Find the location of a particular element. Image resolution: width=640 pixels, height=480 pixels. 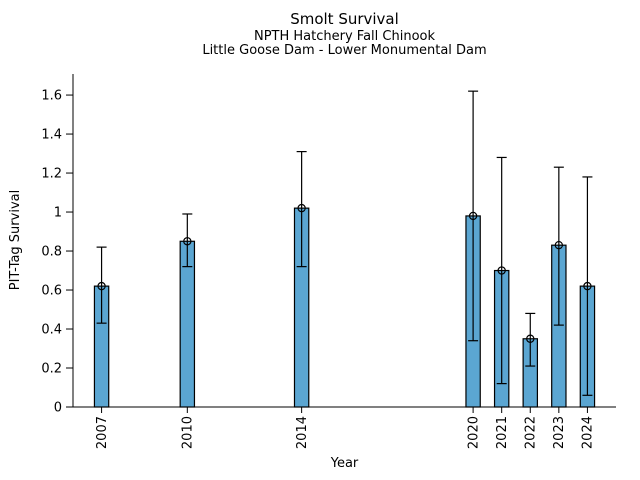

x-tick-label-2021: 2021 is located at coordinates (502, 432).